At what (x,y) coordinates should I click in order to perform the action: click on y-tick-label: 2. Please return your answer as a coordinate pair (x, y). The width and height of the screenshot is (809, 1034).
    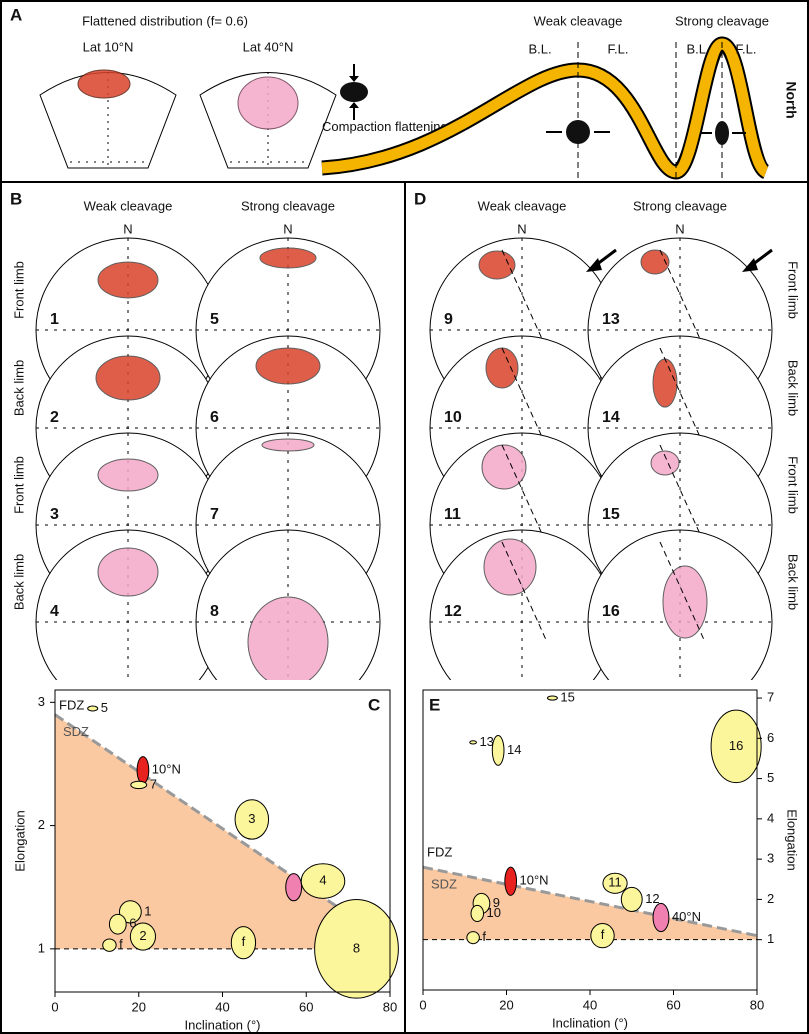
    Looking at the image, I should click on (770, 898).